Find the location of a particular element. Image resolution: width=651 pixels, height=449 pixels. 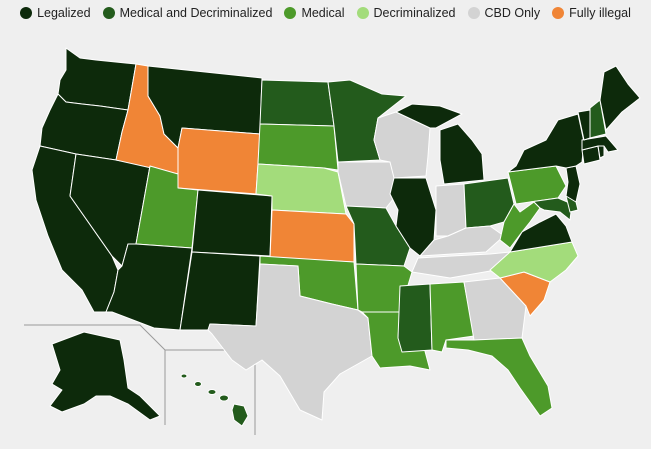

legend-swatch-medical is located at coordinates (290, 13).